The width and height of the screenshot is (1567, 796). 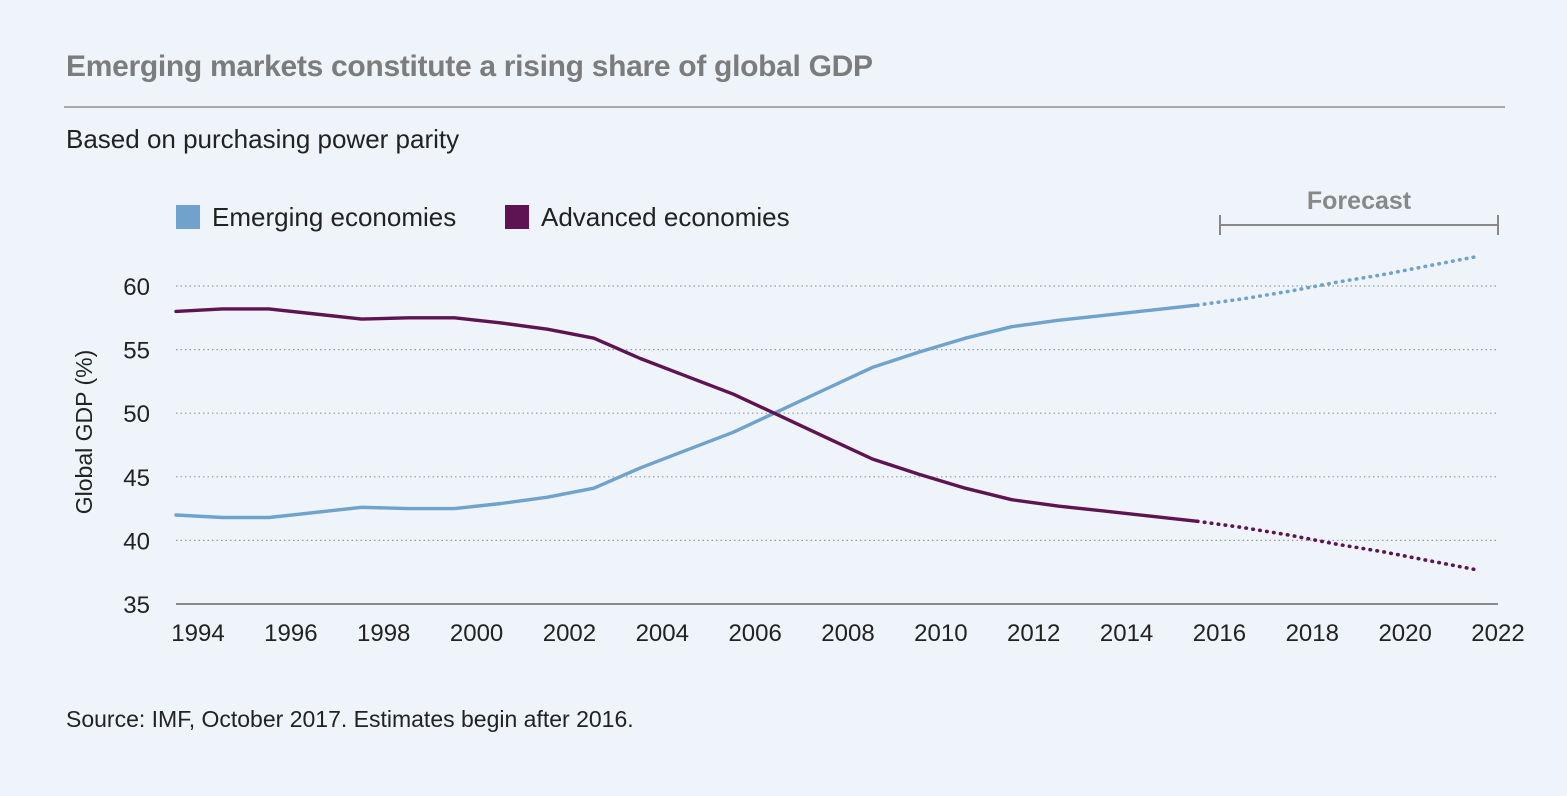 What do you see at coordinates (383, 633) in the screenshot?
I see `x-tick-label-1998: 1998` at bounding box center [383, 633].